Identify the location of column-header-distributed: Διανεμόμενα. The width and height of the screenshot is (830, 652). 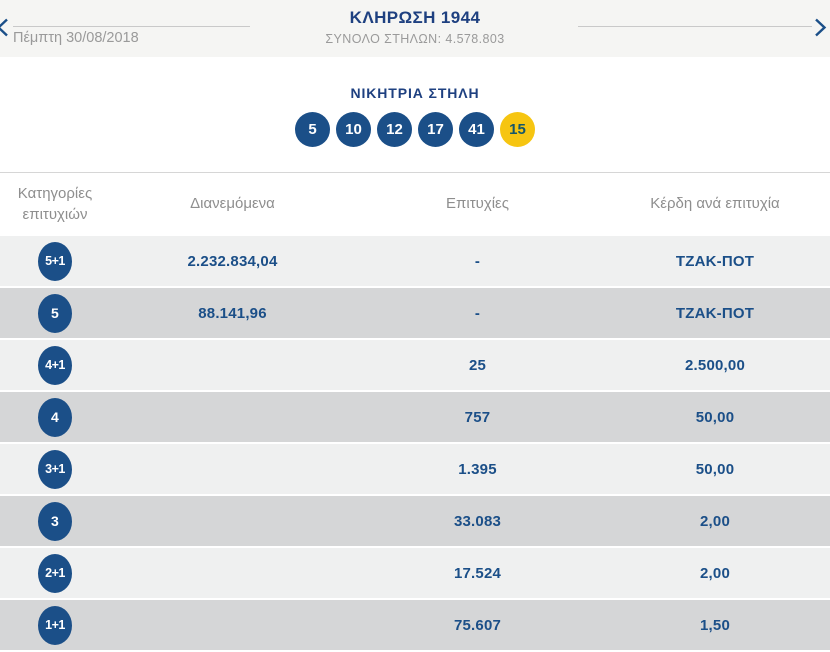
(232, 204).